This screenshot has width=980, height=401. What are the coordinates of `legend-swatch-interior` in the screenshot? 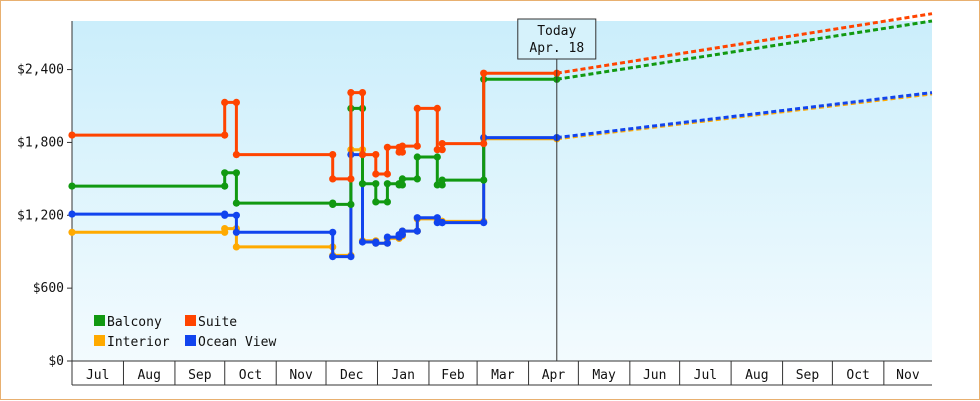 It's located at (99, 340).